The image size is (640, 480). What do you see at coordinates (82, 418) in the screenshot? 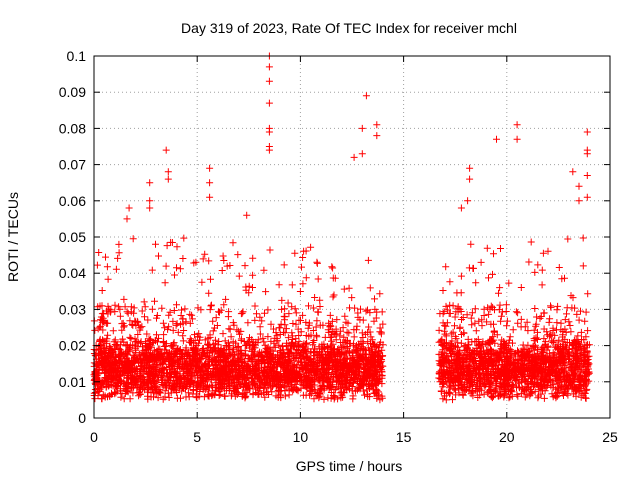
I see `y-tick-label: 0` at bounding box center [82, 418].